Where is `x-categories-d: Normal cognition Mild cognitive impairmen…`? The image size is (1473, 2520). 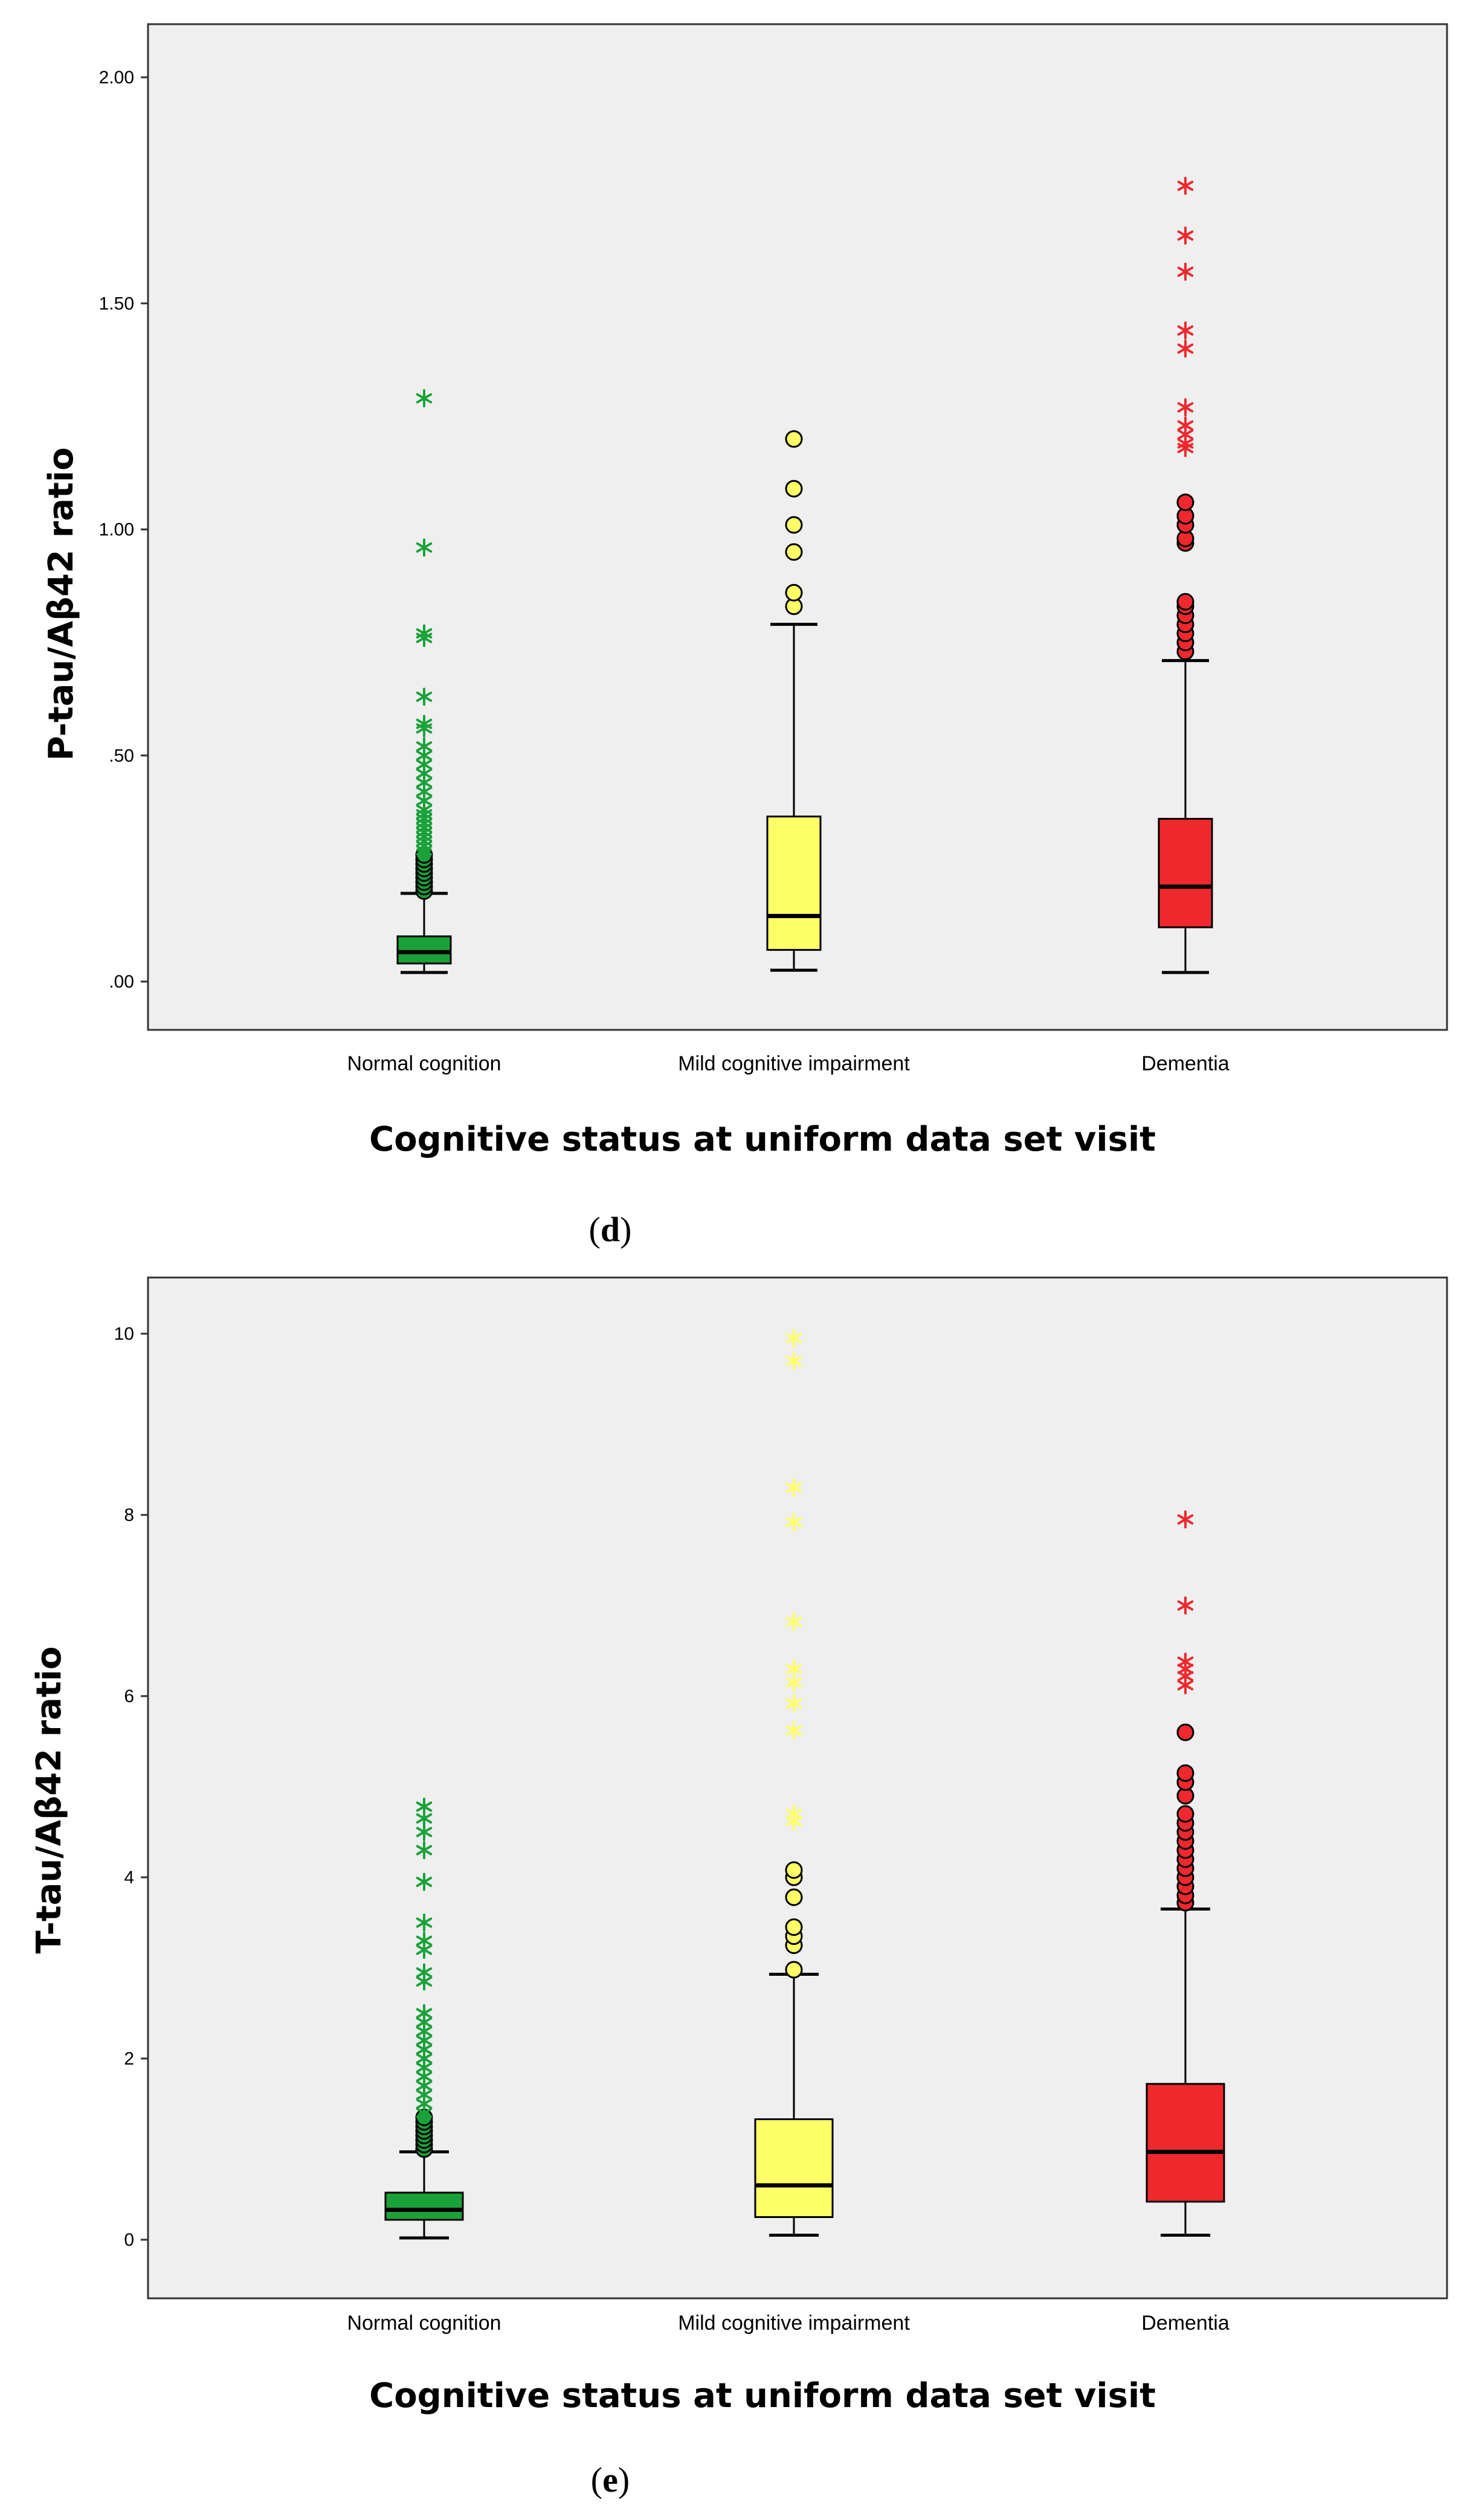 x-categories-d: Normal cognition Mild cognitive impairmen… is located at coordinates (788, 1063).